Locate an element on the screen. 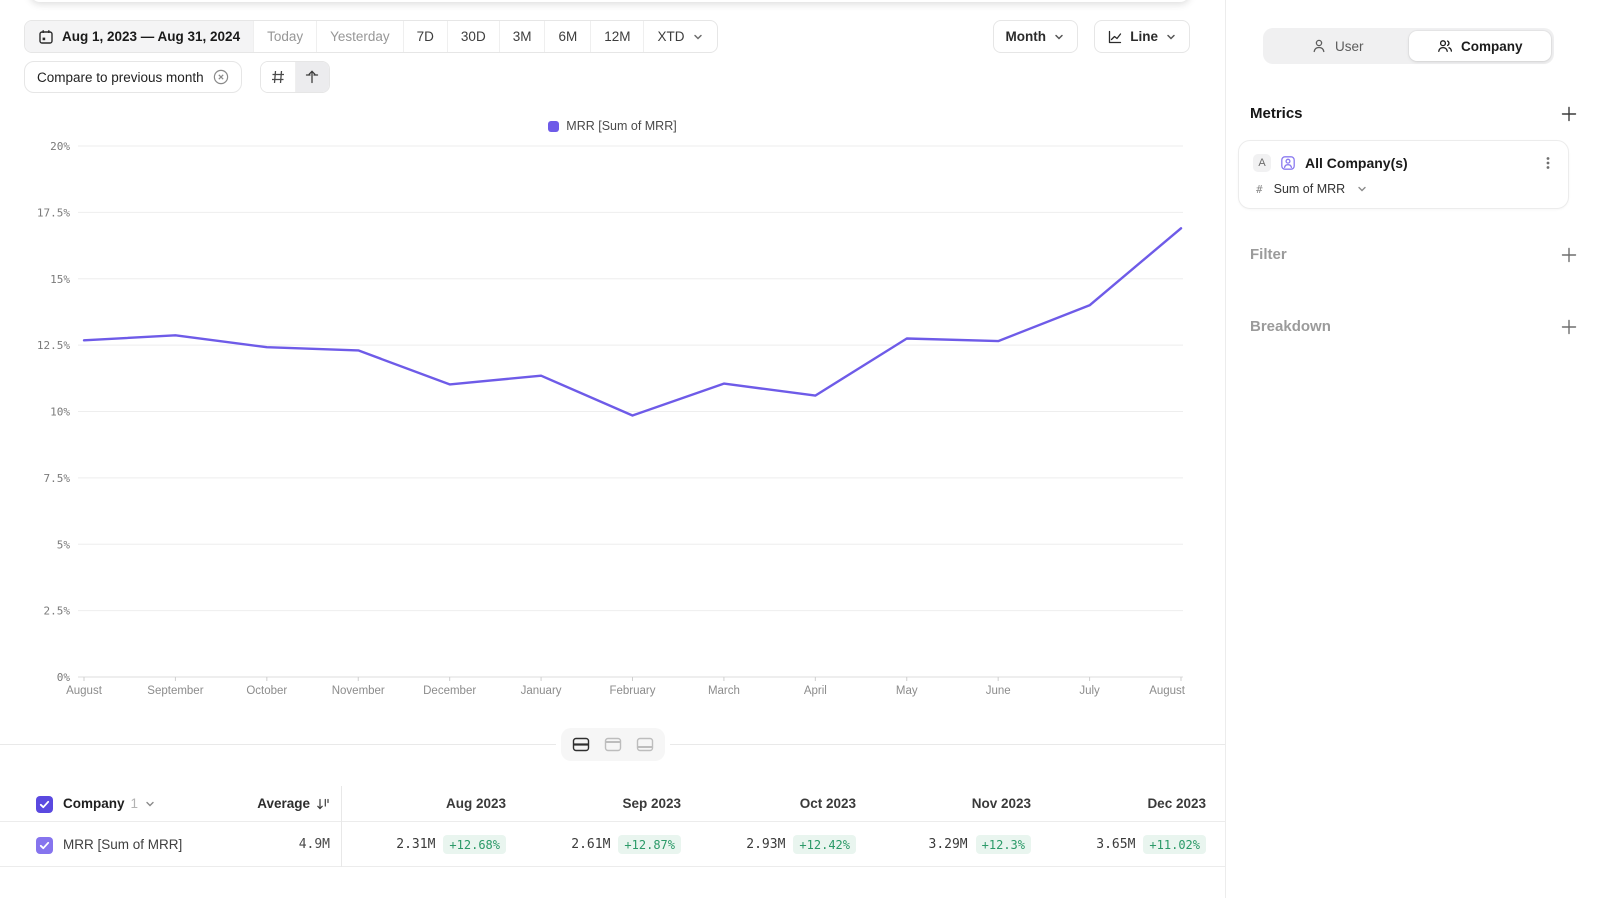 This screenshot has height=898, width=1600. row-checkbox is located at coordinates (44, 845).